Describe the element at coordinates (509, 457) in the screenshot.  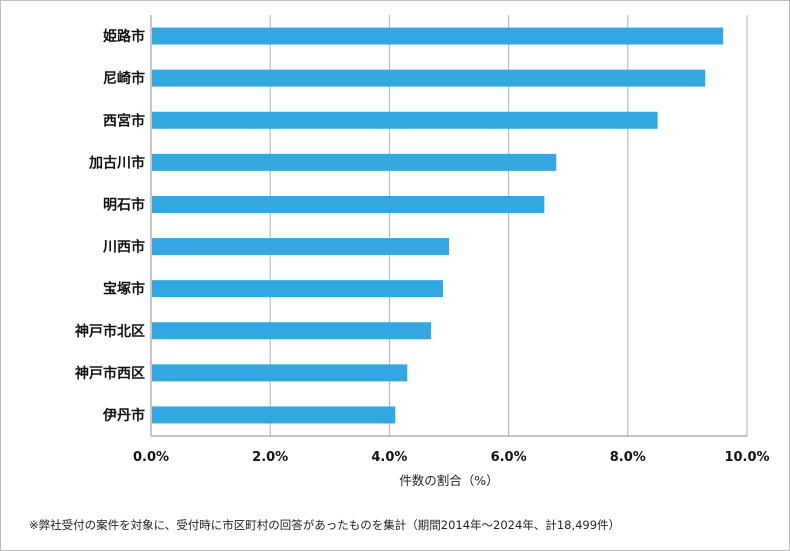
I see `tick-label-3: 6.0%` at that location.